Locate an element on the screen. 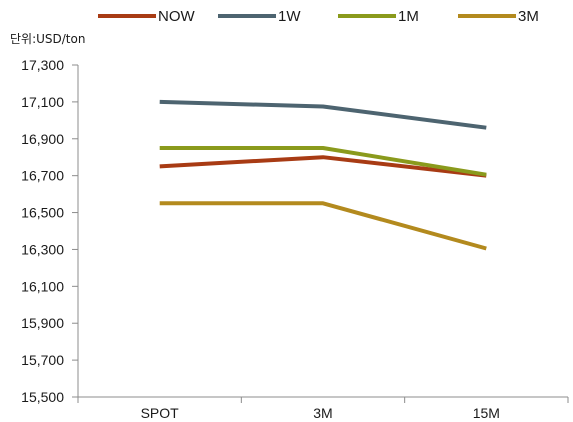  series-line-now is located at coordinates (323, 166).